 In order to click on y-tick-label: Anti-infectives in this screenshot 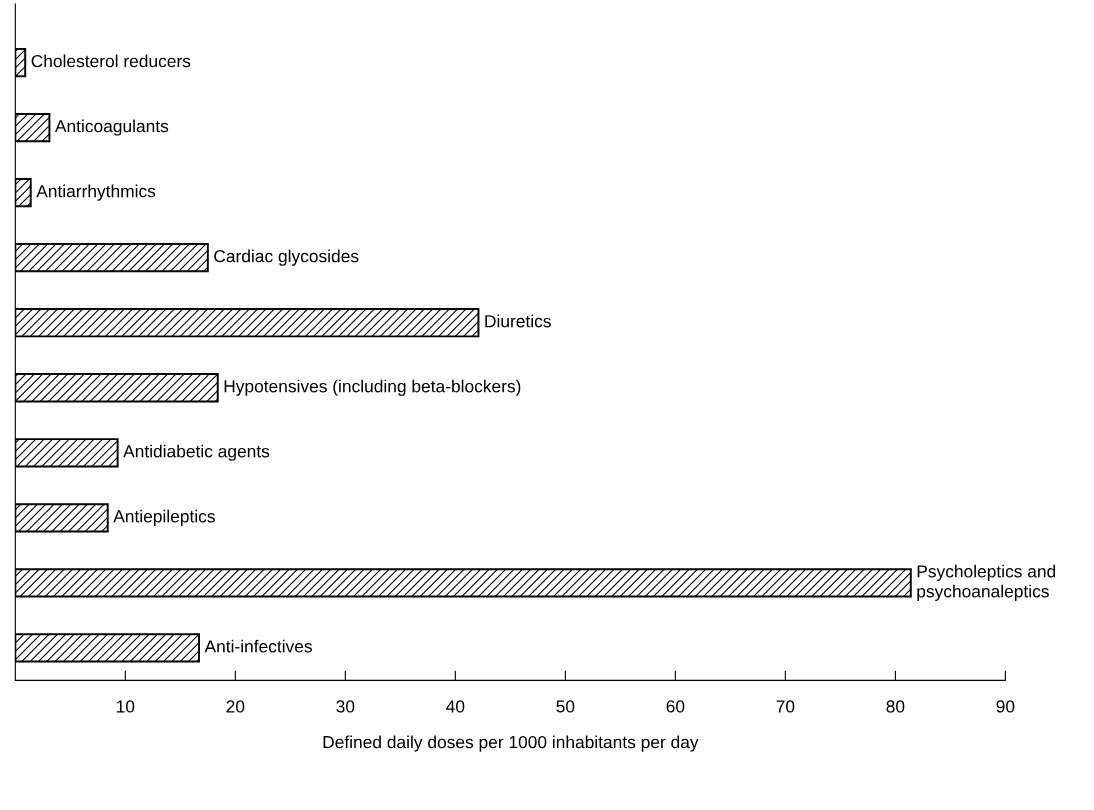, I will do `click(258, 646)`.